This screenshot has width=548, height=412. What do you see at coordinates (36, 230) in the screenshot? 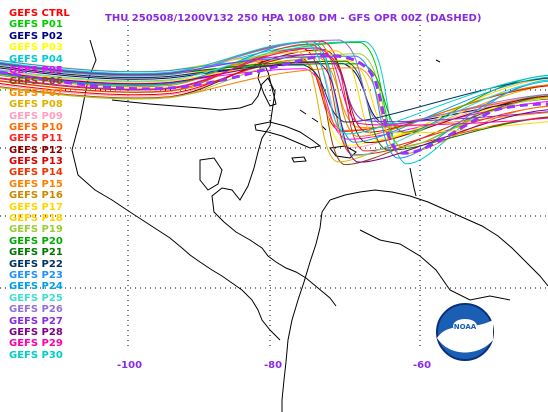
I see `legend-item: GEFS P19` at bounding box center [36, 230].